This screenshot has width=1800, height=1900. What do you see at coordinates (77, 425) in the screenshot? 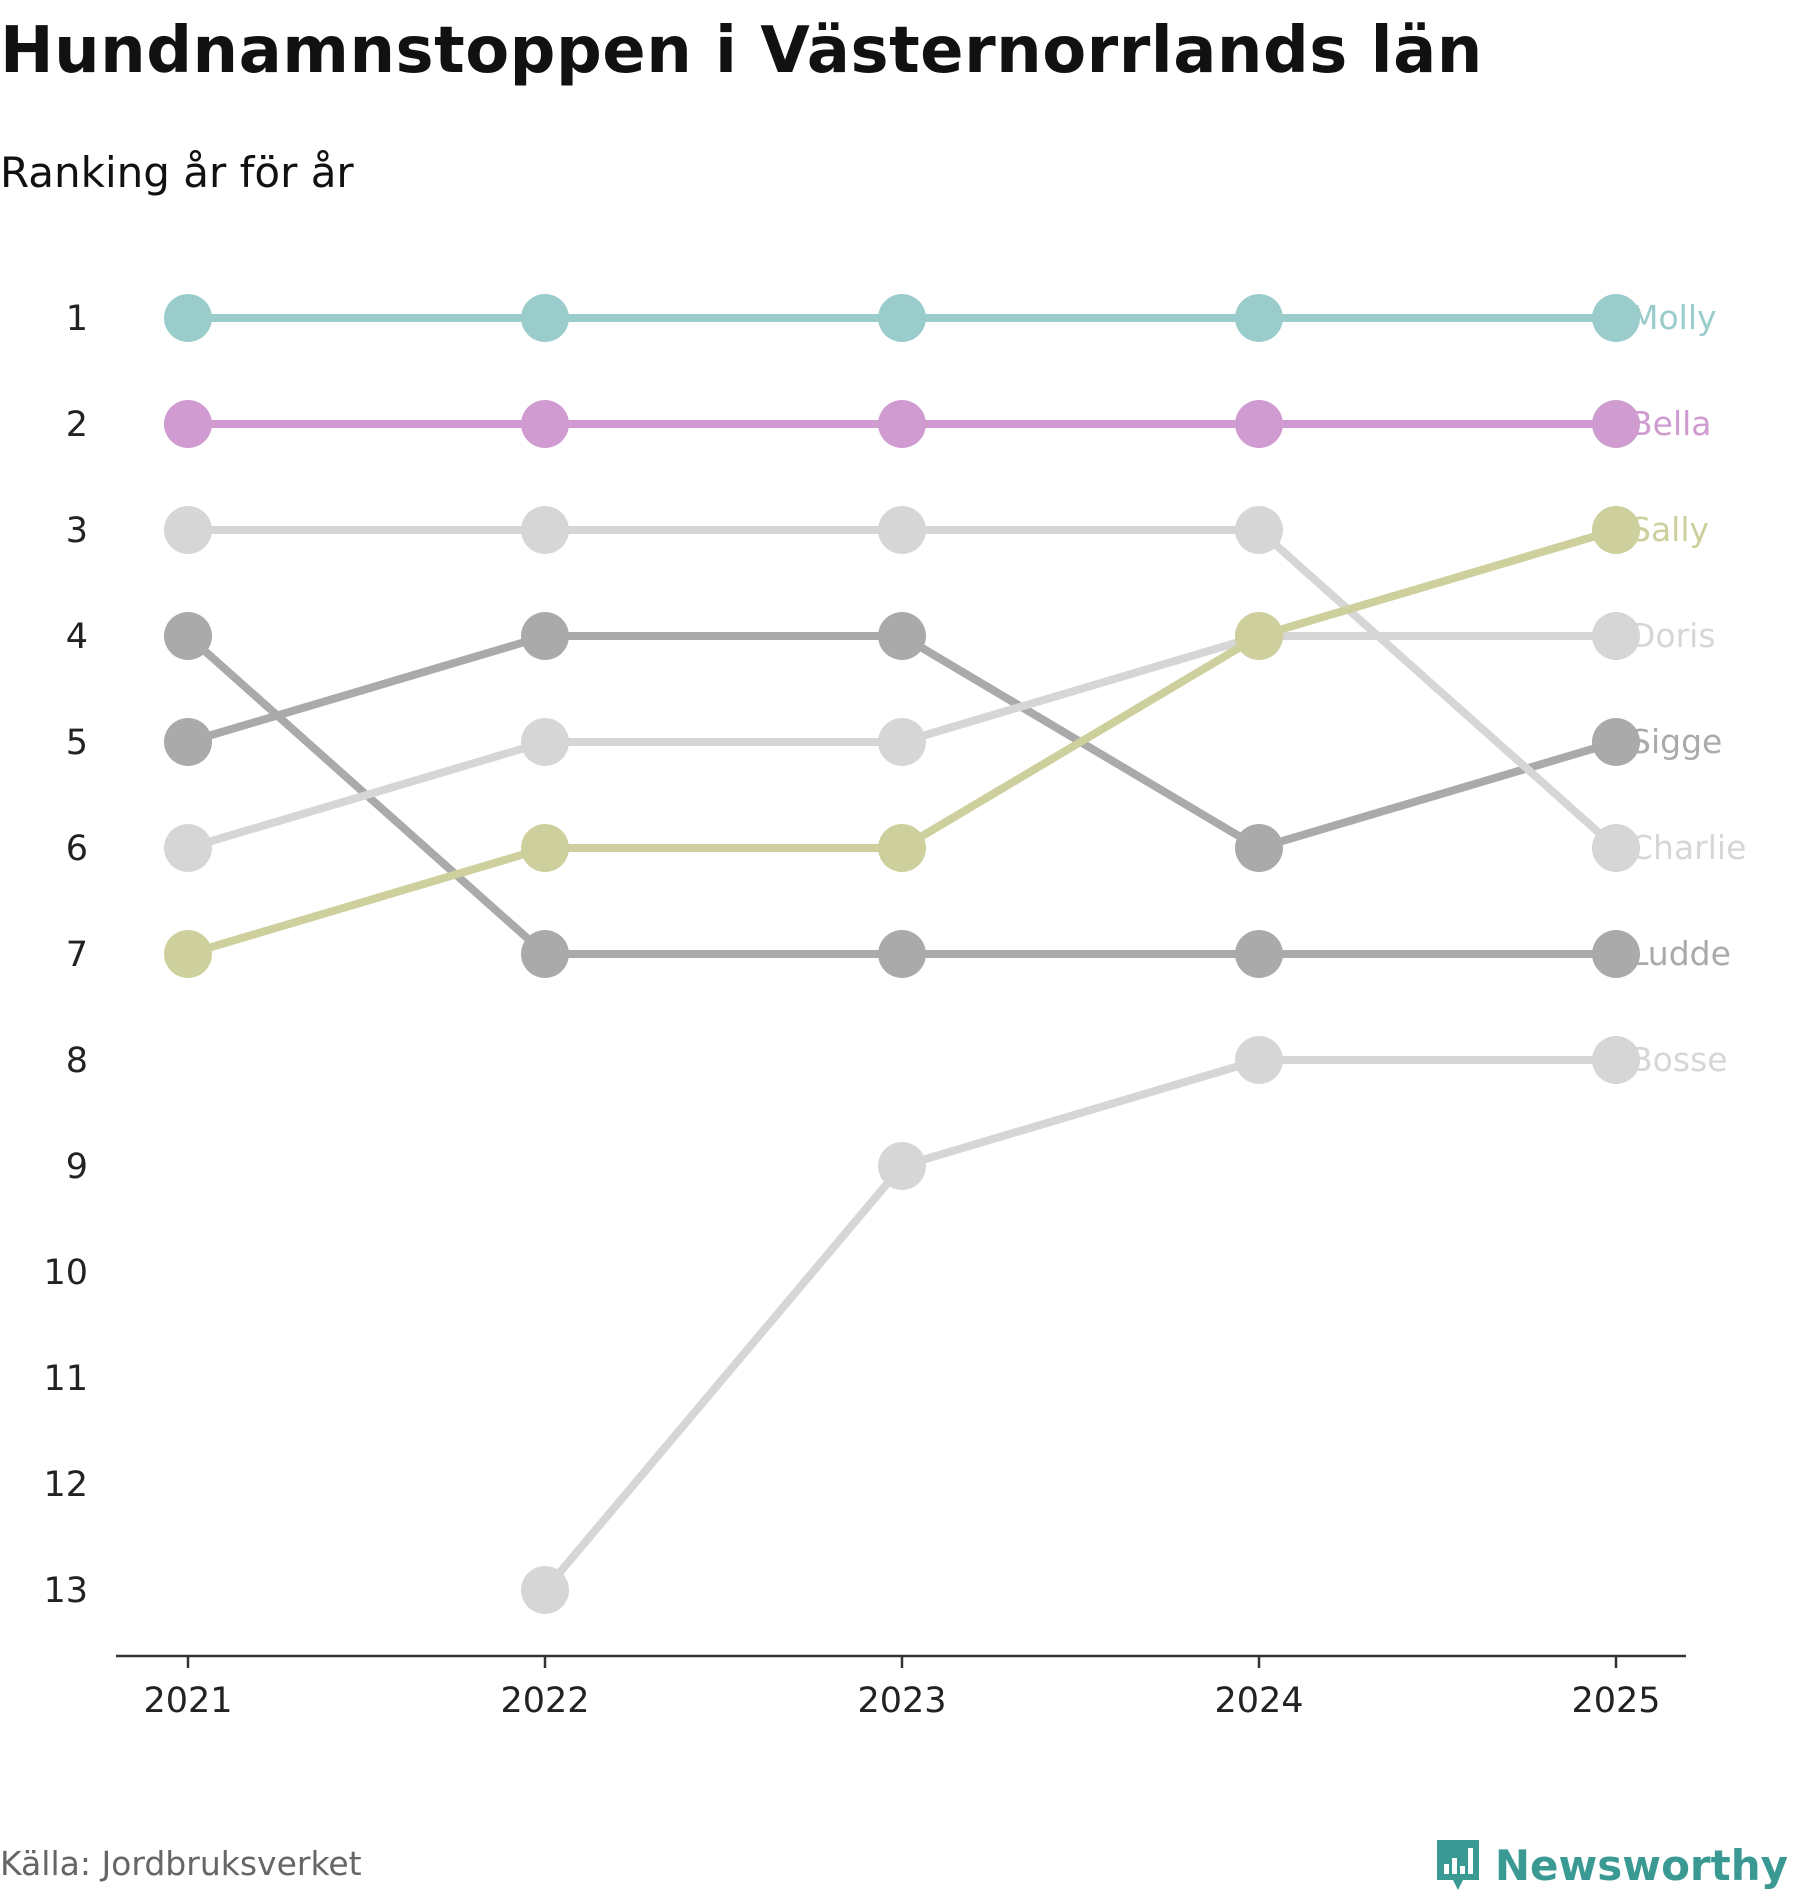
I see `y-tick-label: 2` at bounding box center [77, 425].